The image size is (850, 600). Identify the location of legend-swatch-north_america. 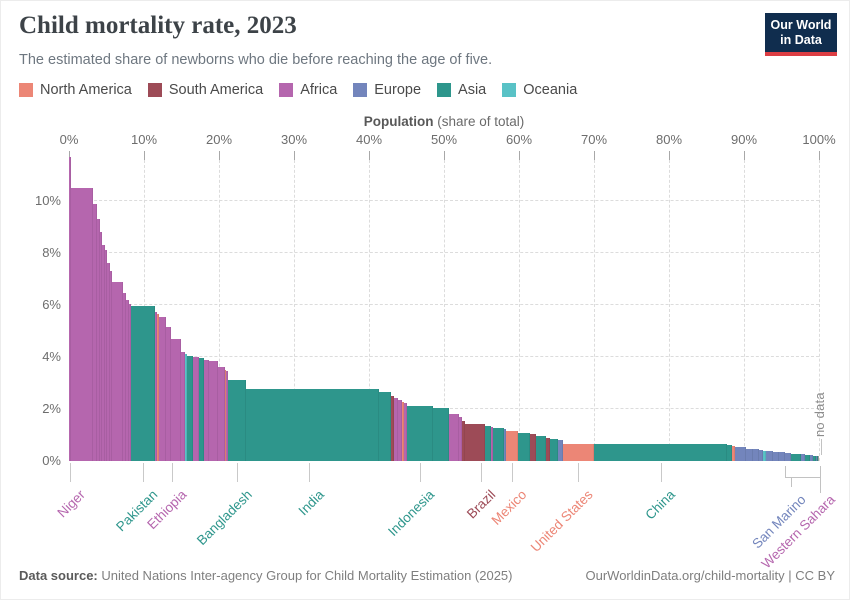
(26, 90).